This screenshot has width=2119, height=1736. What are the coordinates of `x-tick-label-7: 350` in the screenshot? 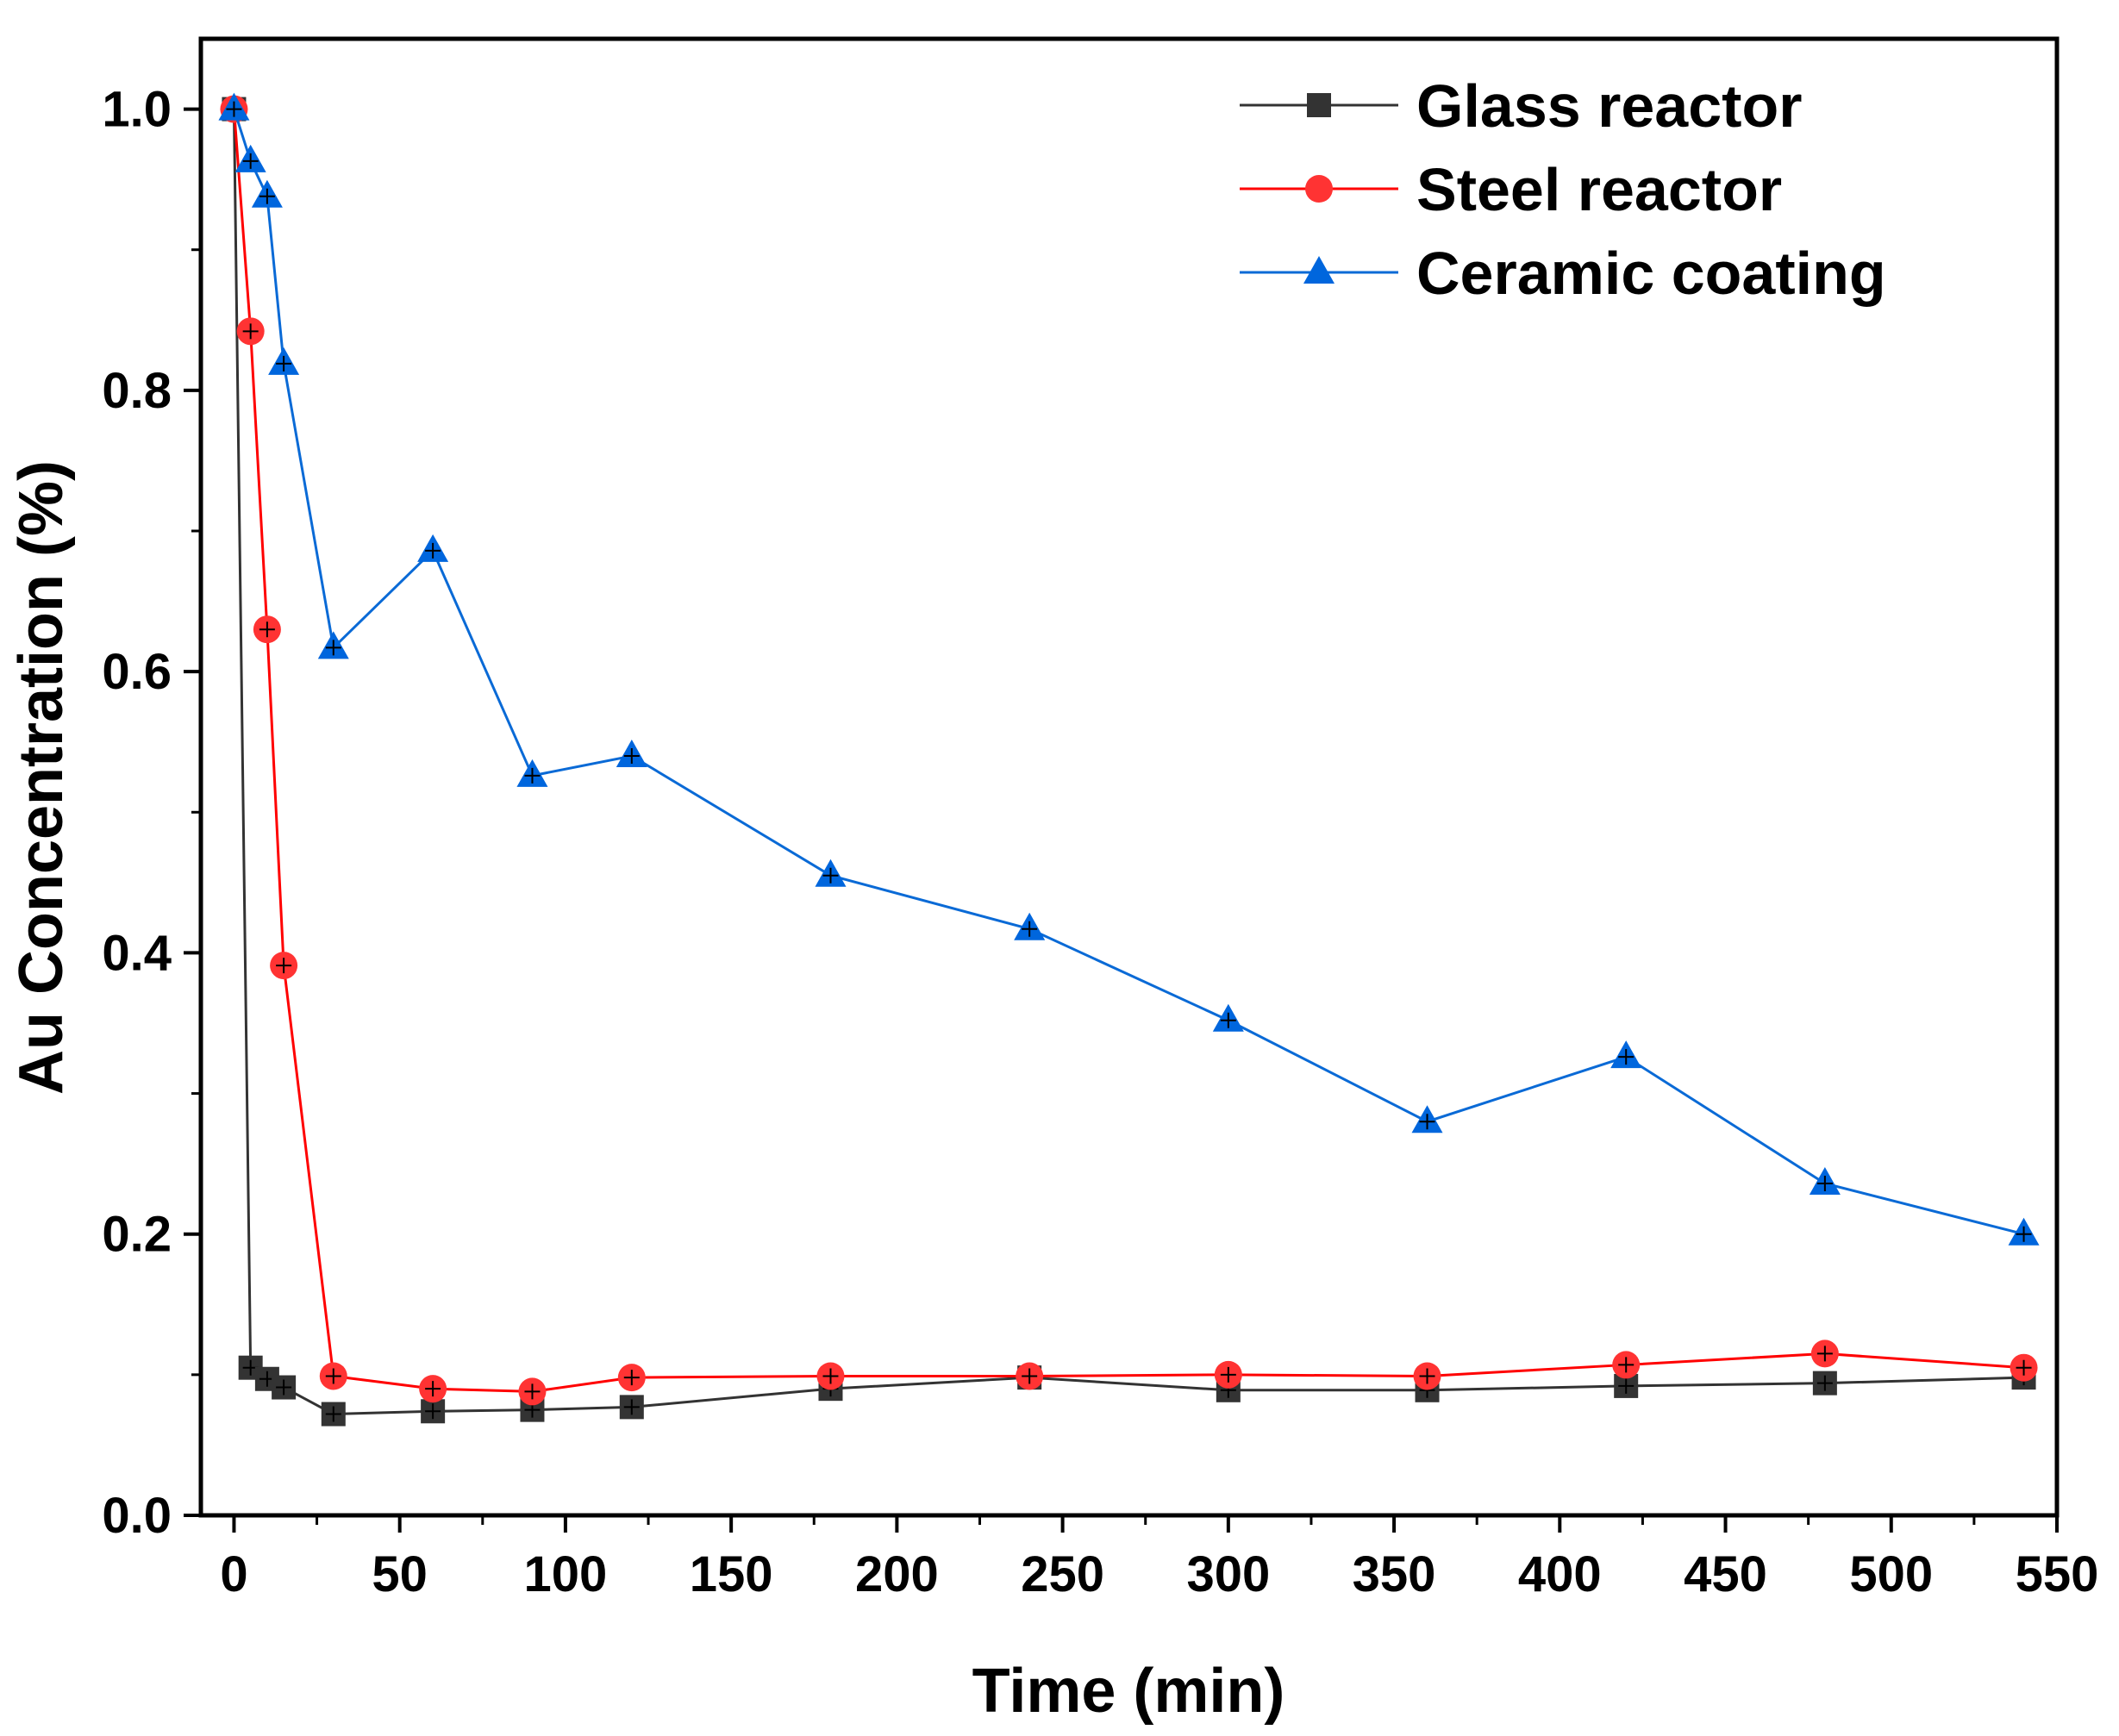 It's located at (1395, 1574).